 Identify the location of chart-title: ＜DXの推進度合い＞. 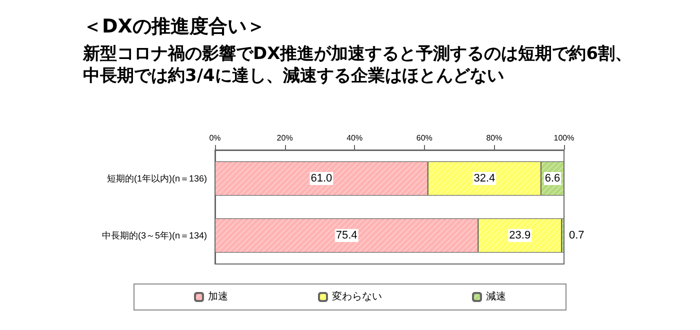
(174, 27).